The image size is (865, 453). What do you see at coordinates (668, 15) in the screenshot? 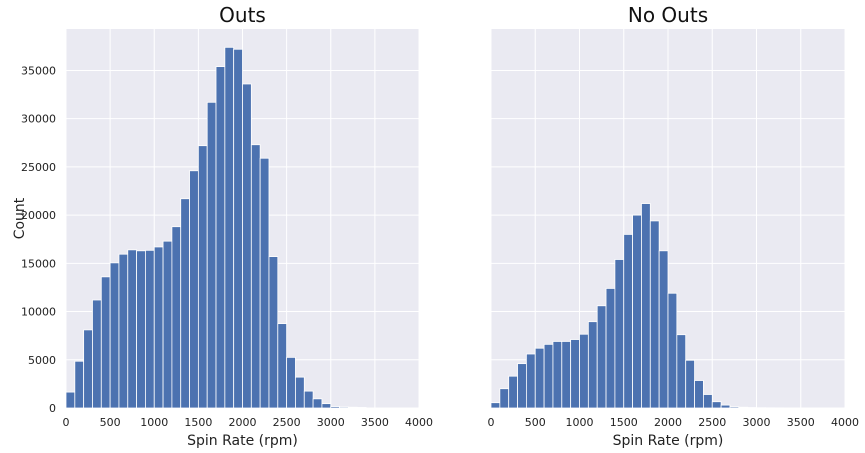
I see `no-outs-chart-title: No Outs` at bounding box center [668, 15].